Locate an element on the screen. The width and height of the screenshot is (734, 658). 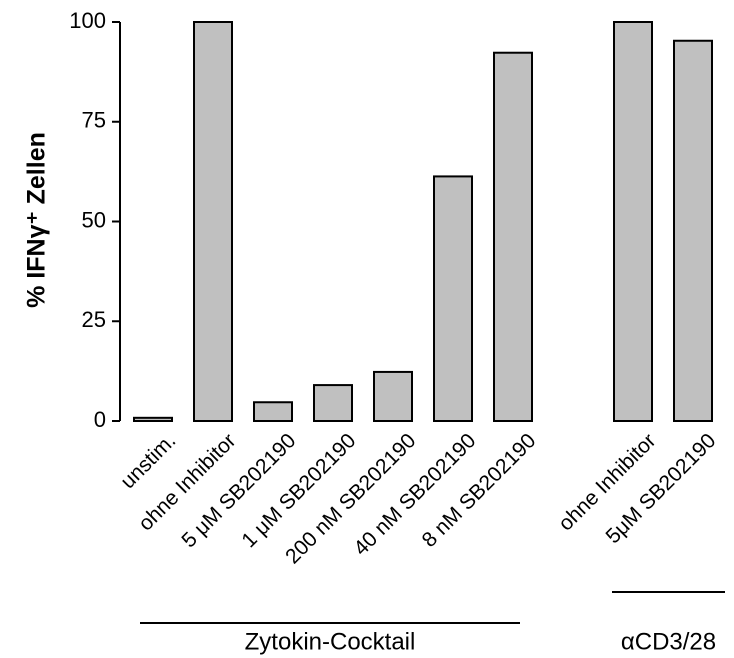
y-tick-label: 100 is located at coordinates (87, 20).